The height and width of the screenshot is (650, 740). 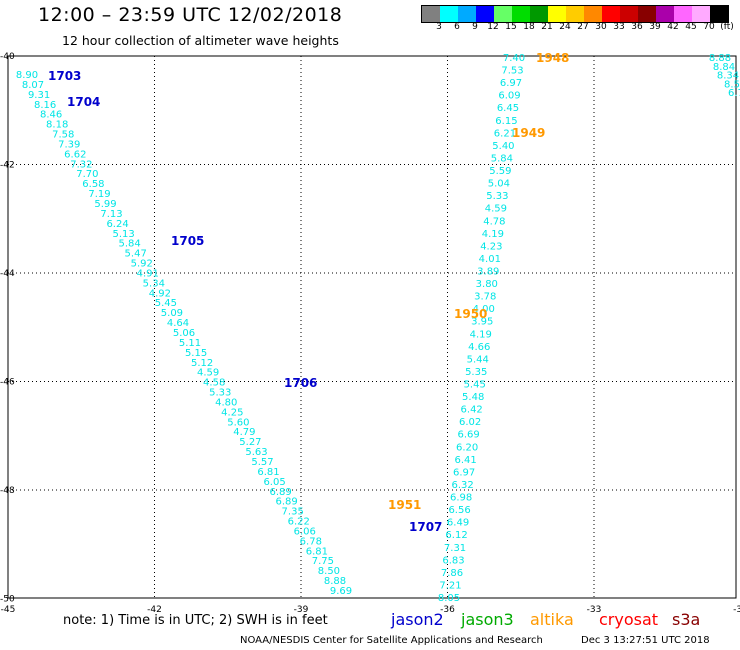 What do you see at coordinates (487, 619) in the screenshot?
I see `mission-jason3-label: jason3` at bounding box center [487, 619].